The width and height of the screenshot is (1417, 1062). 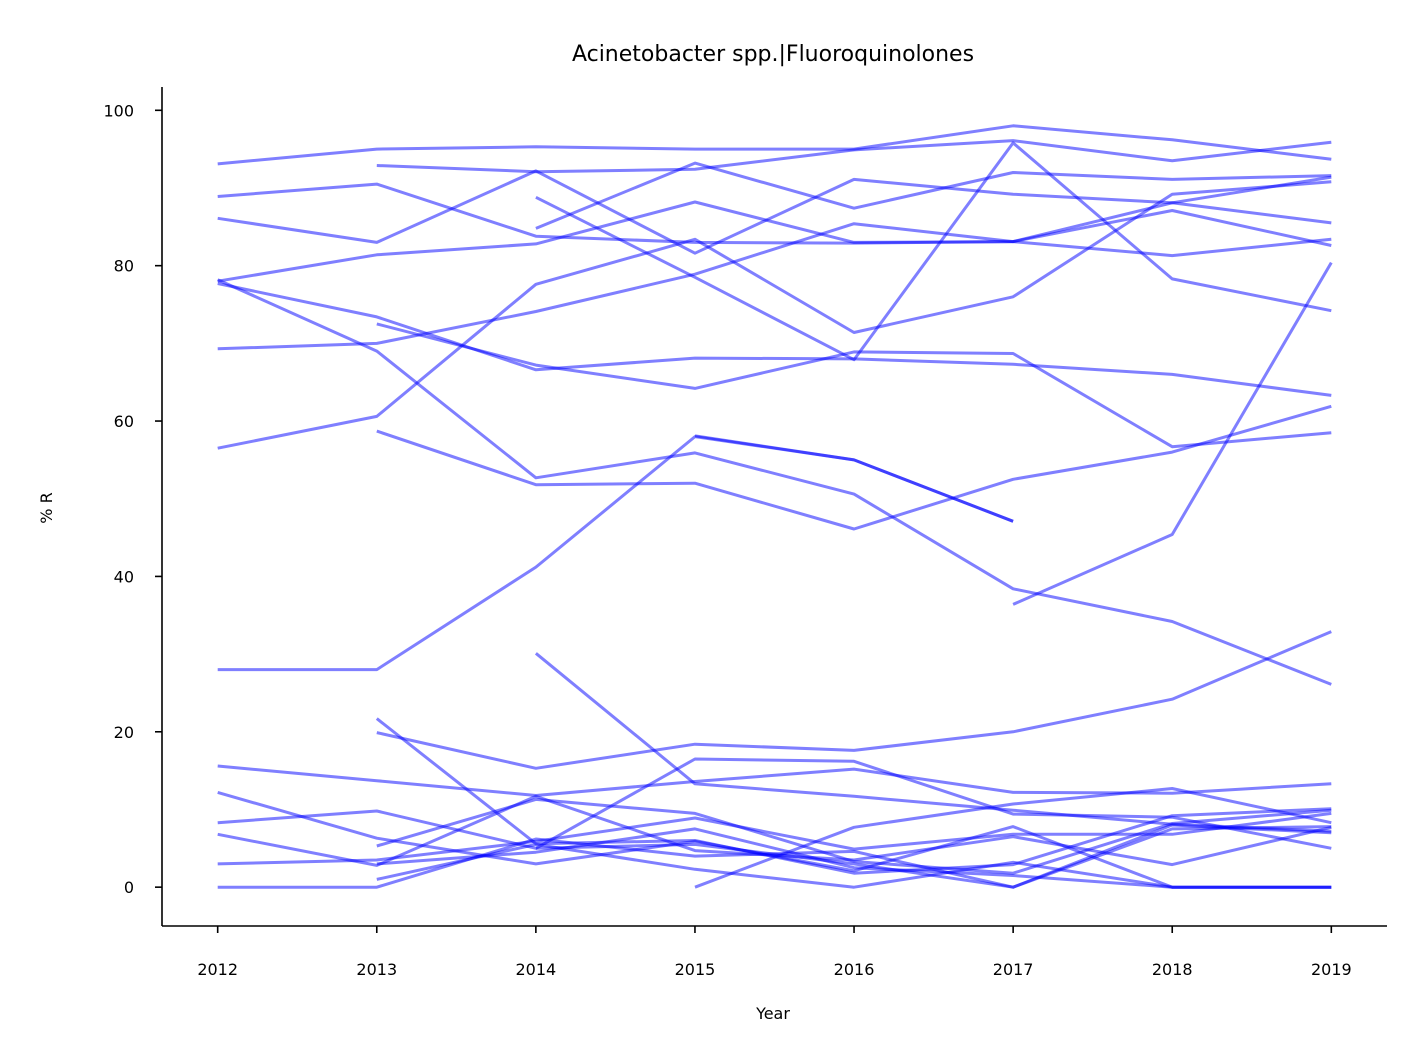 What do you see at coordinates (46, 507) in the screenshot?
I see `y-axis-label: % R` at bounding box center [46, 507].